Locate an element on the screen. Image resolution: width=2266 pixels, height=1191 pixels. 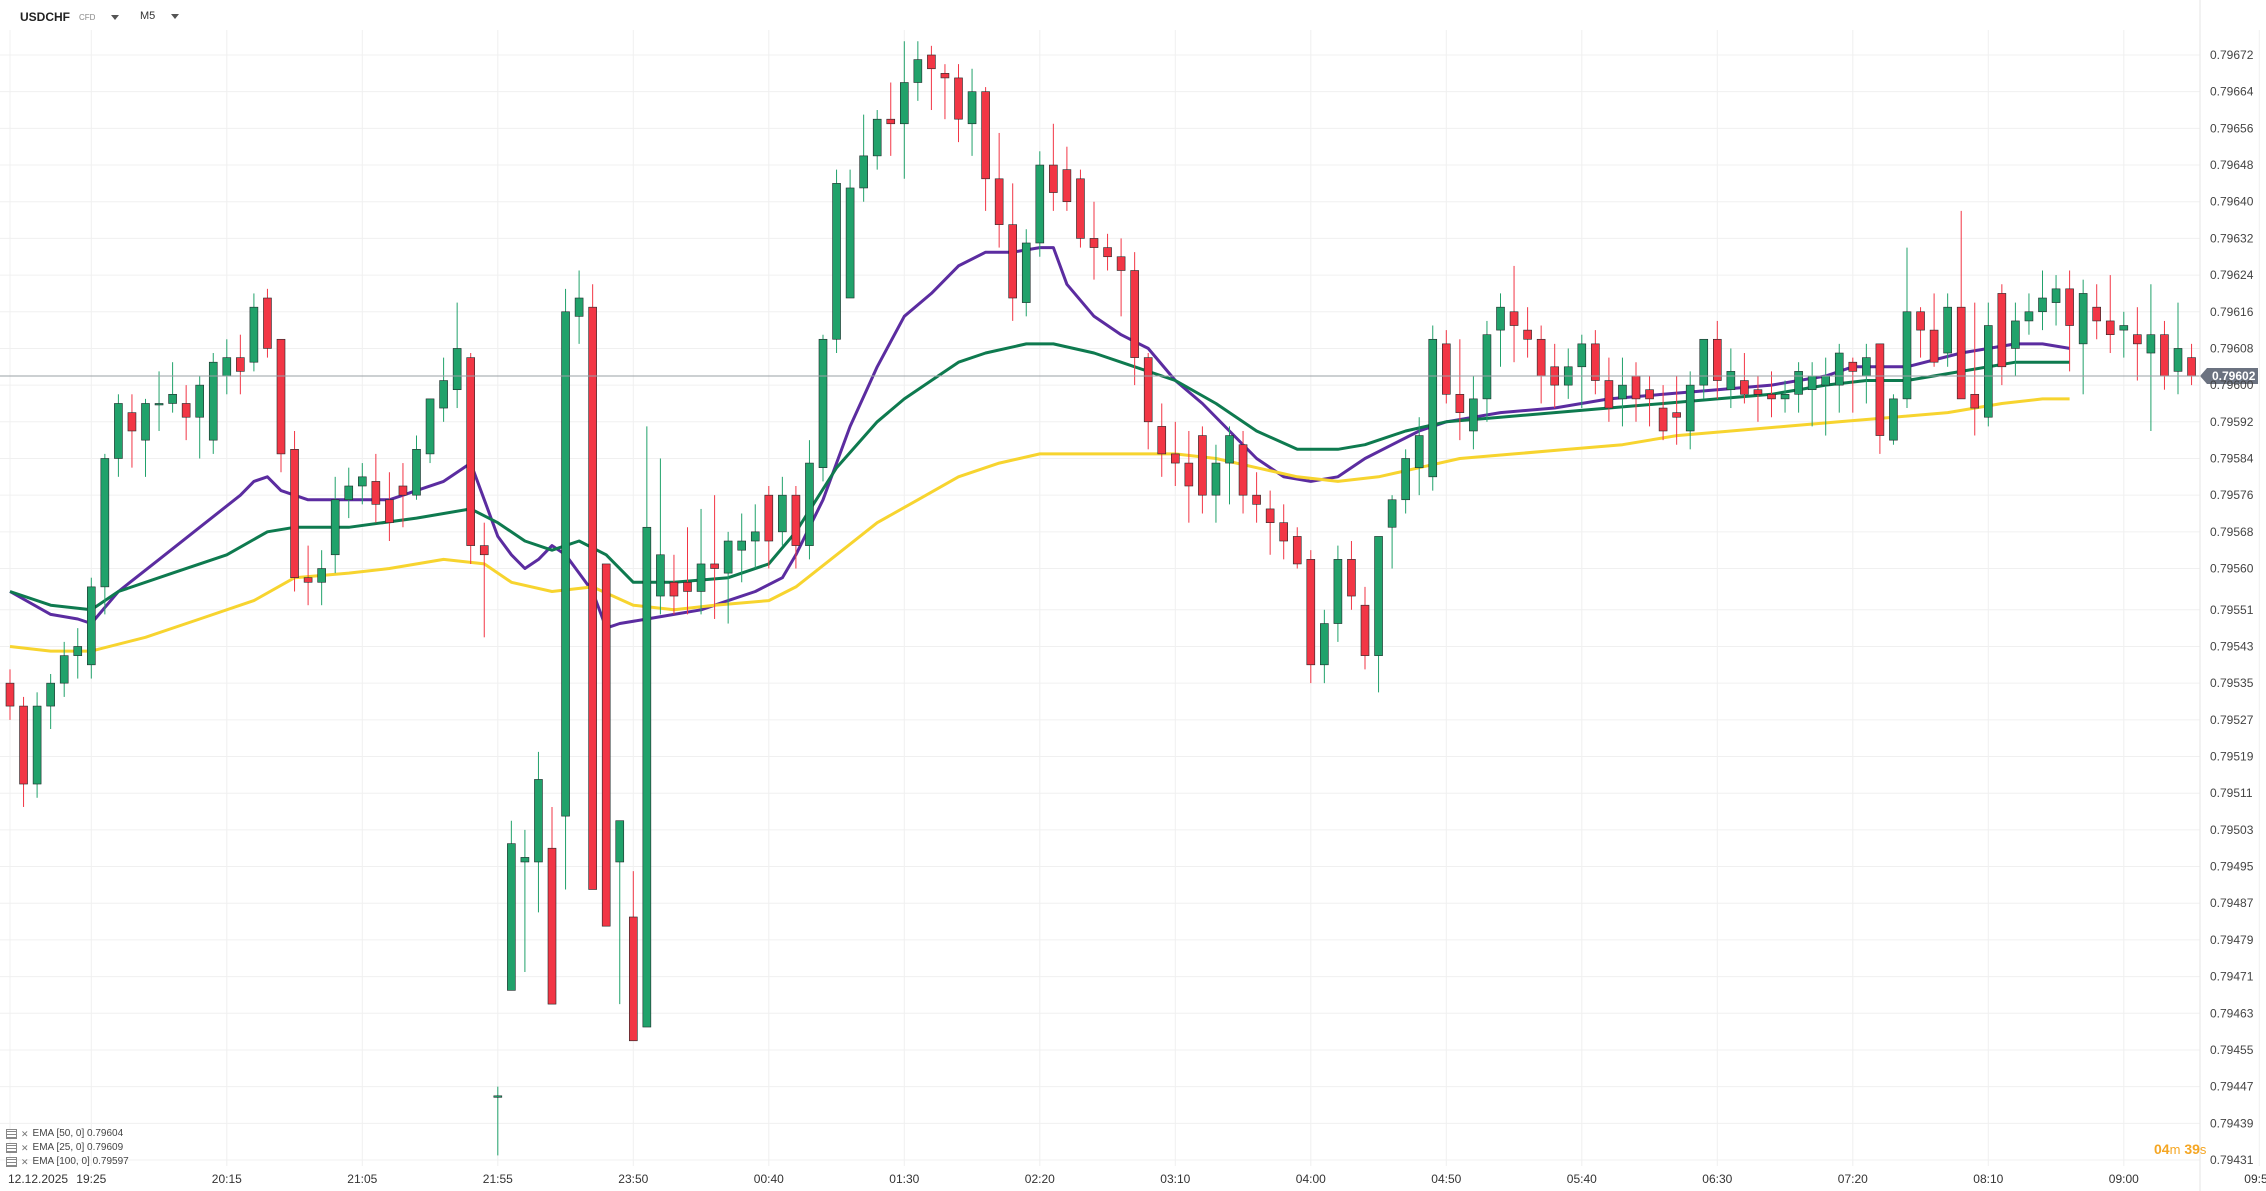
y-tick-label: 0.79535 is located at coordinates (2232, 683).